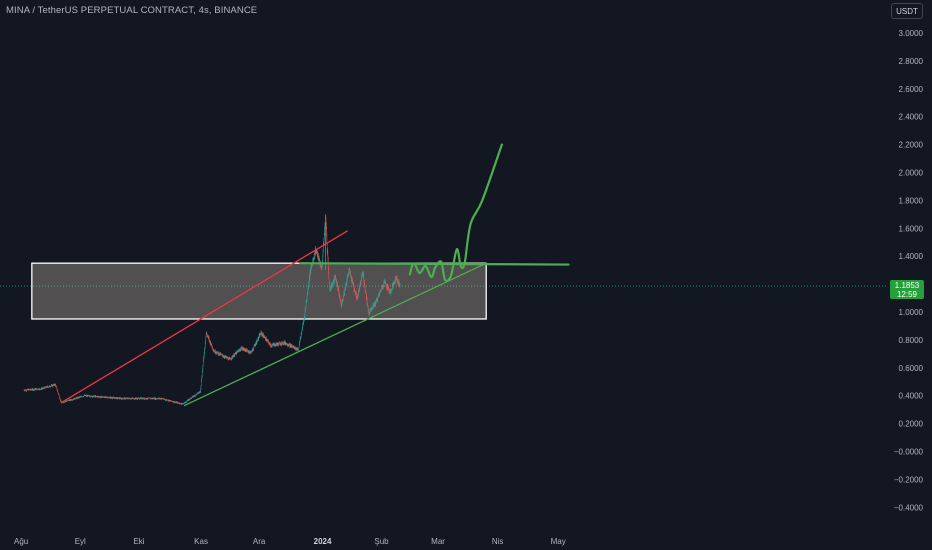 The image size is (932, 550). Describe the element at coordinates (911, 368) in the screenshot. I see `y-tick-label: 0.6000` at that location.